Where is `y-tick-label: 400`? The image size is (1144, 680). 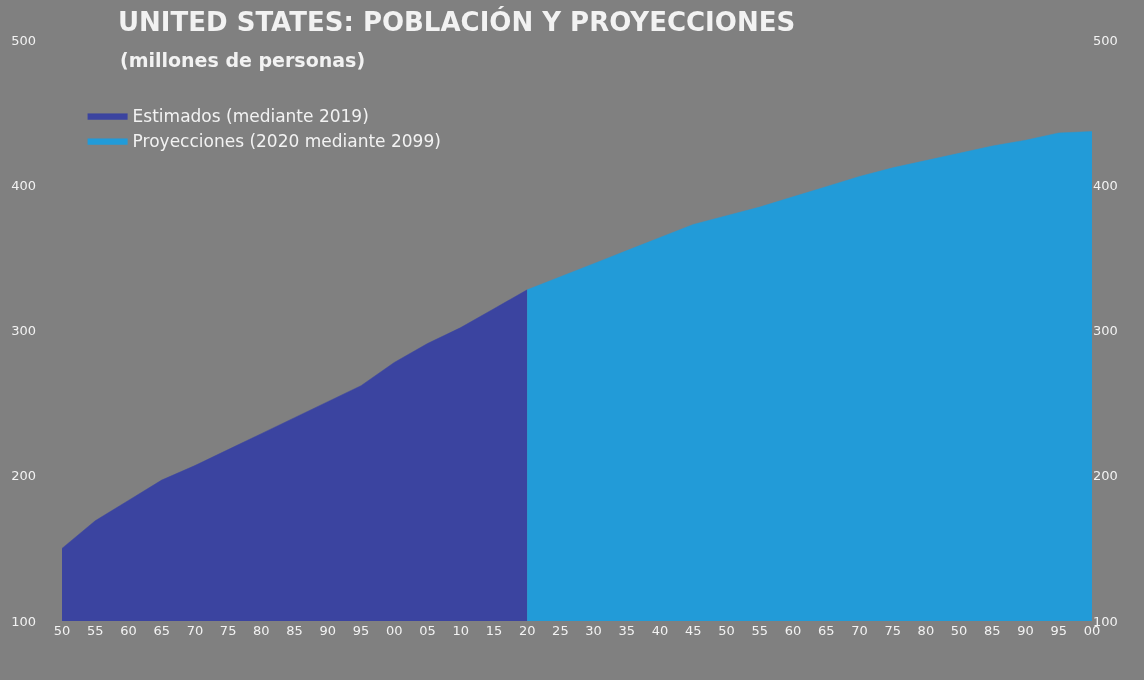
y-tick-label: 400 is located at coordinates (23, 185).